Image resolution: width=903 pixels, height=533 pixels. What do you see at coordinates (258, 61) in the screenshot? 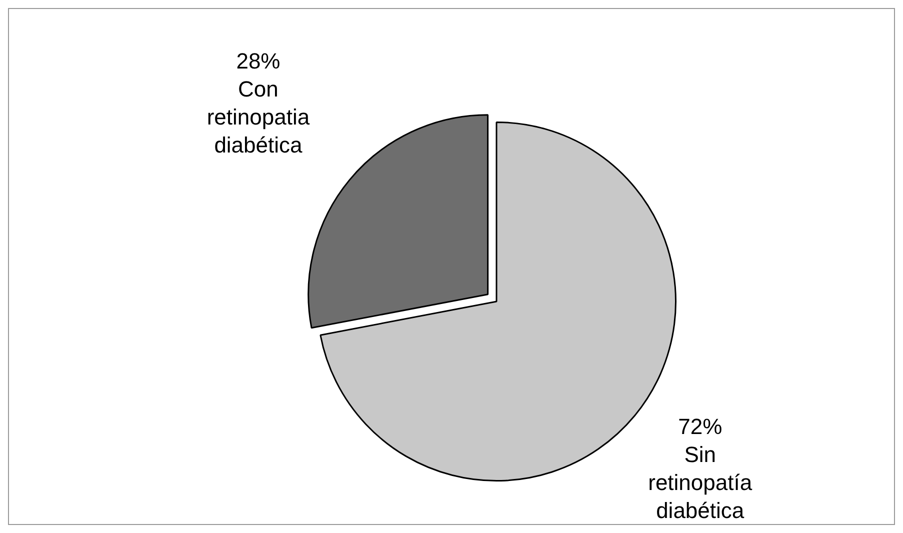
I see `data-label: 28%` at bounding box center [258, 61].